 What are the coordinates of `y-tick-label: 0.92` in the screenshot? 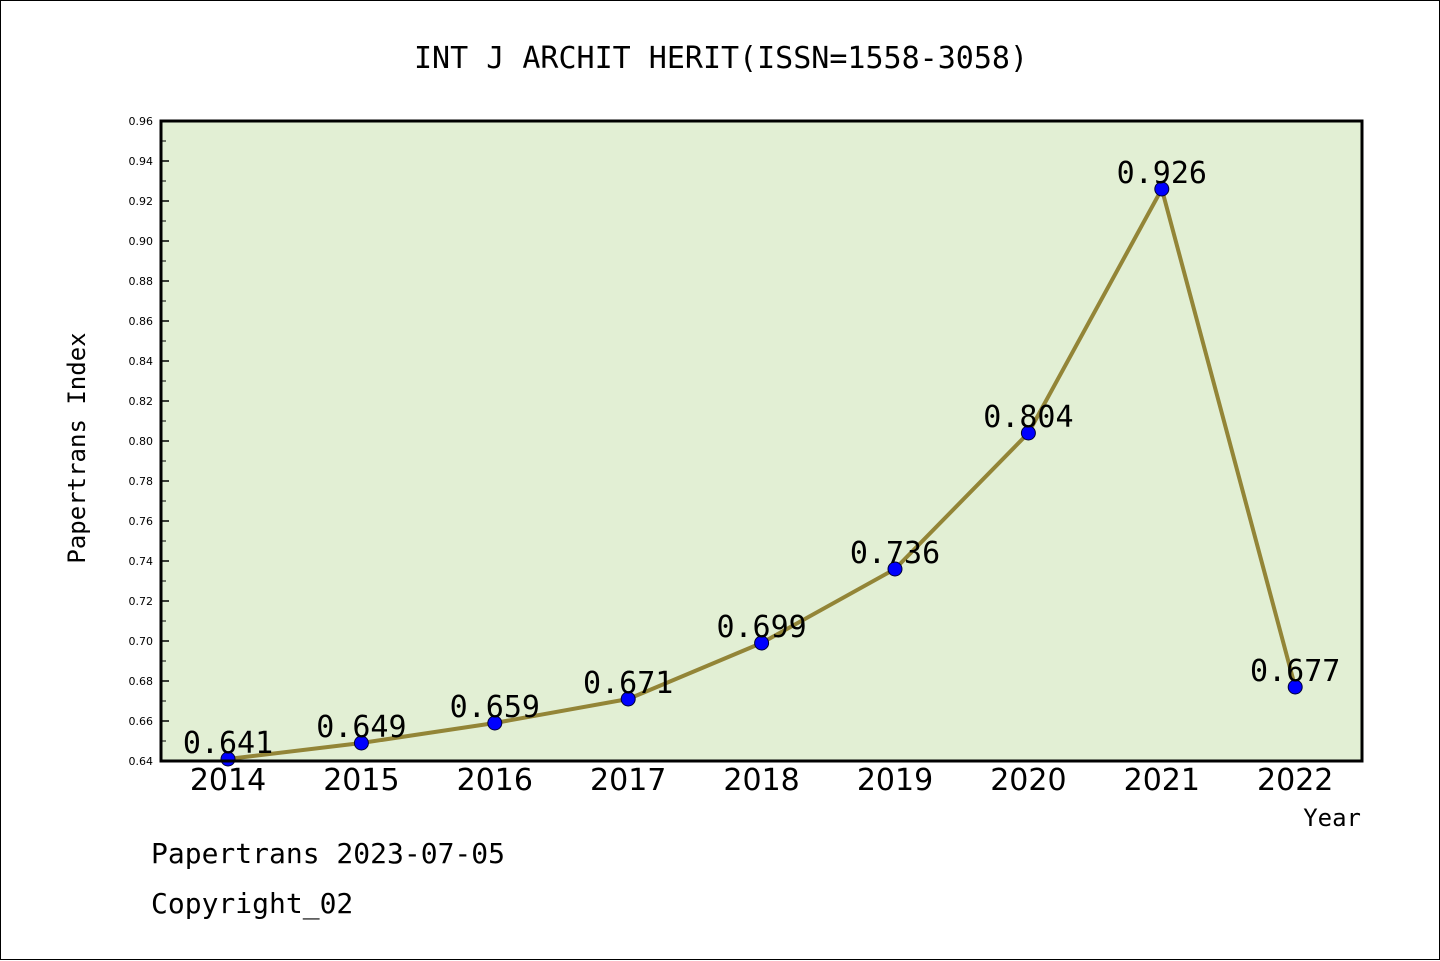 It's located at (141, 201).